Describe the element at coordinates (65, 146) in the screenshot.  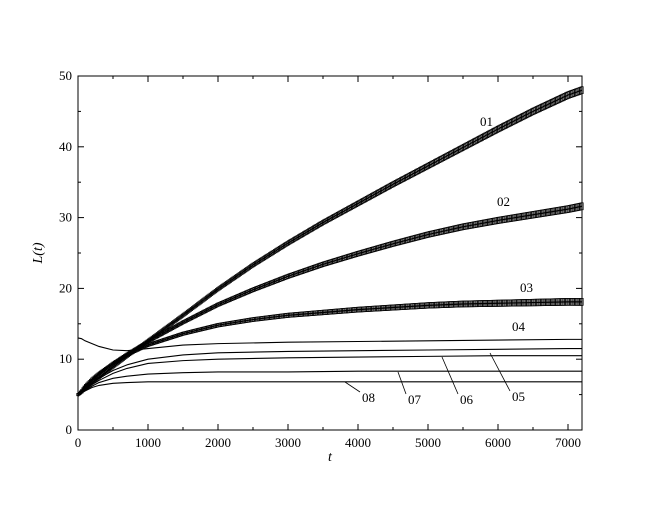
I see `y-tick-label: 40` at that location.